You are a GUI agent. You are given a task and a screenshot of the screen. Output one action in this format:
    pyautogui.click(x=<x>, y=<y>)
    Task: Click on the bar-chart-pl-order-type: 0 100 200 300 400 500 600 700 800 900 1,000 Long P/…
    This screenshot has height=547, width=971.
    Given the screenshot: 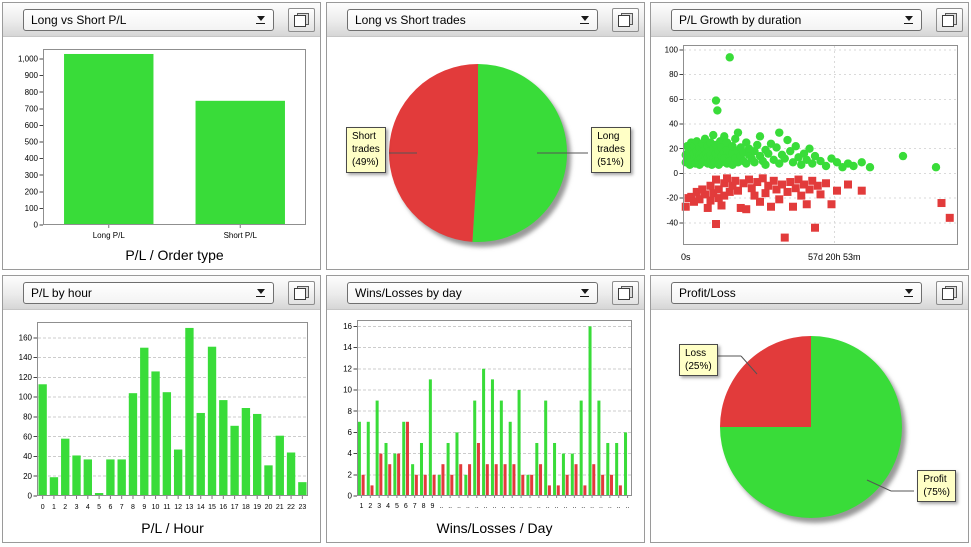 What is the action you would take?
    pyautogui.click(x=161, y=153)
    